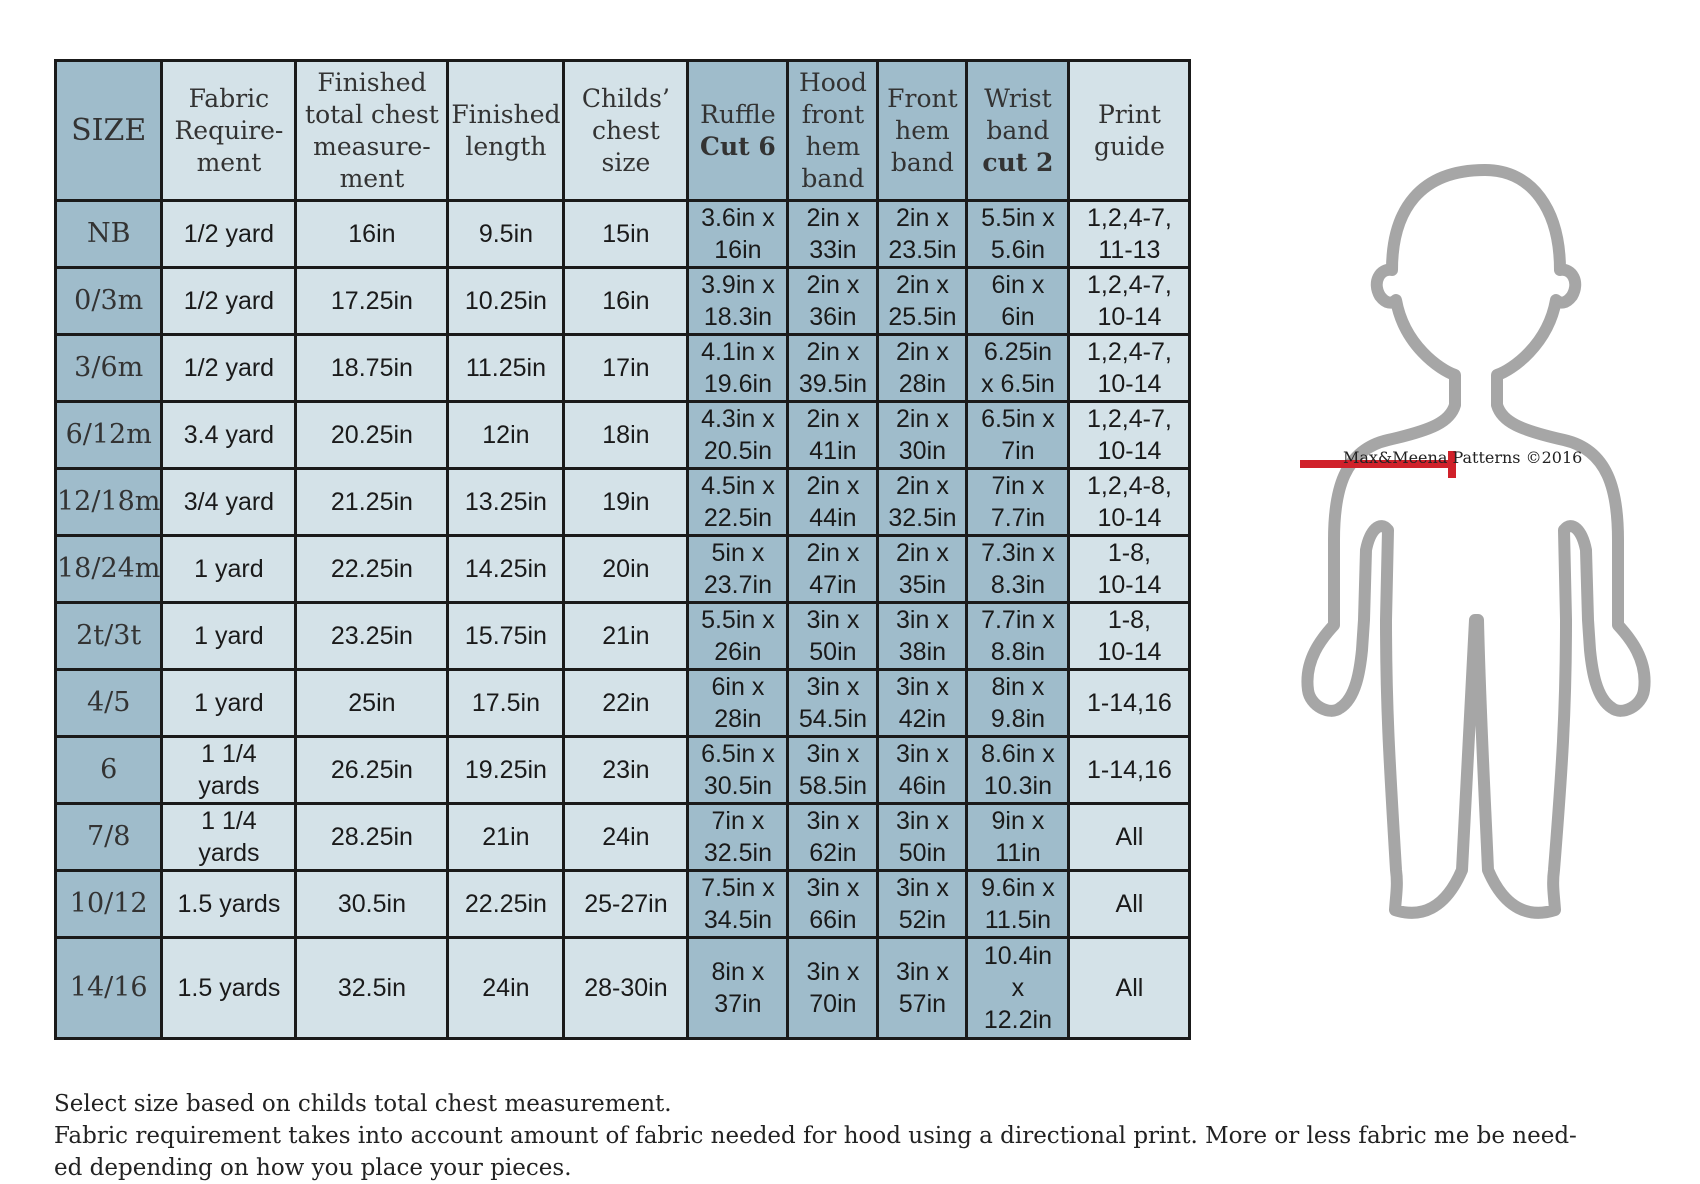  I want to click on child-figure-illustration, so click(1475, 541).